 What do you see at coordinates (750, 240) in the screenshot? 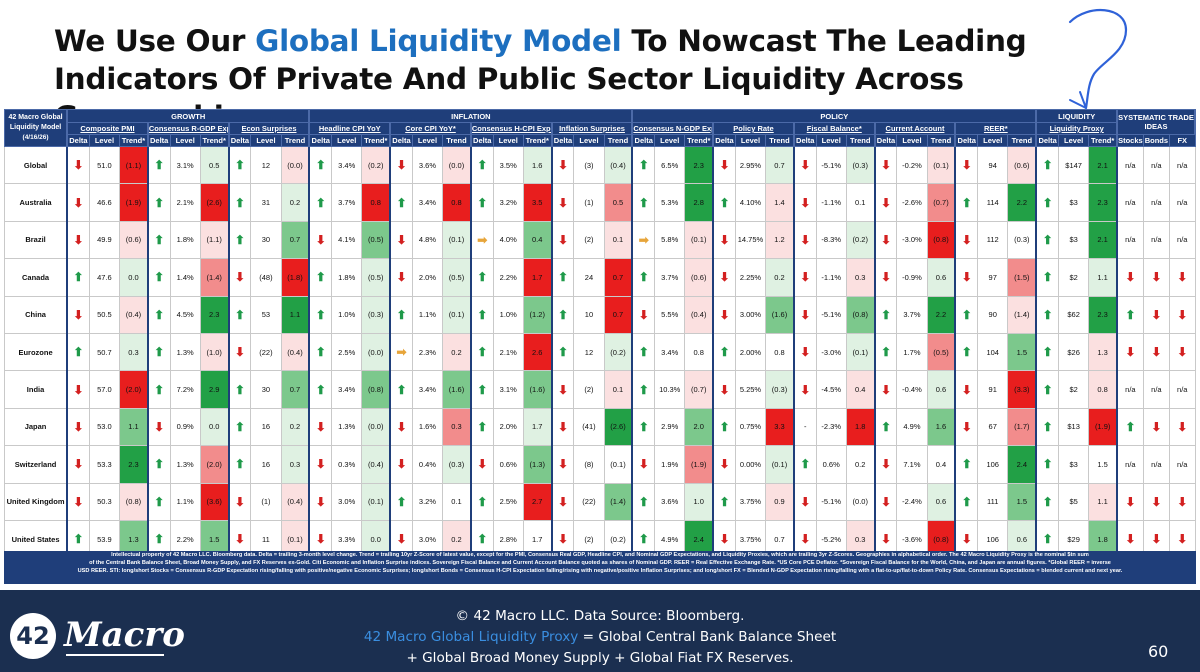
I see `level-cell: 14.75%` at bounding box center [750, 240].